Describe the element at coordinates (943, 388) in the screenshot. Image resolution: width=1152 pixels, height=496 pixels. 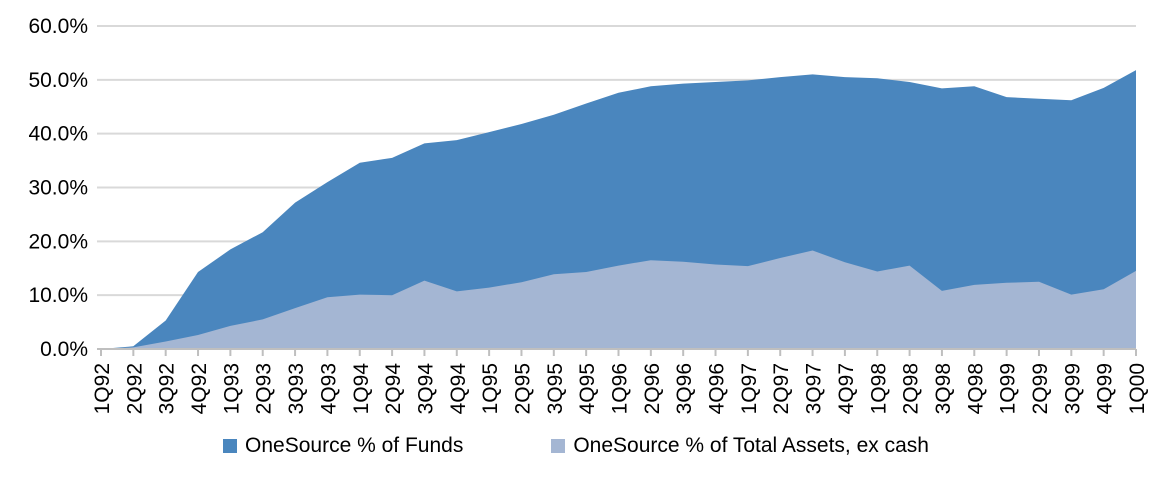
I see `x-tick-label: 3Q98` at that location.